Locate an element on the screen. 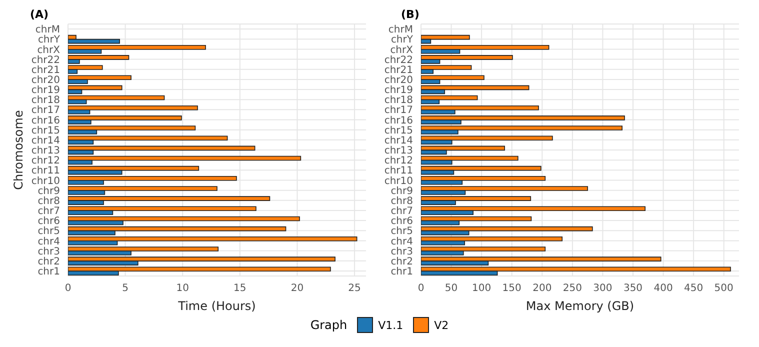  x-tick-label: 350 is located at coordinates (633, 288).